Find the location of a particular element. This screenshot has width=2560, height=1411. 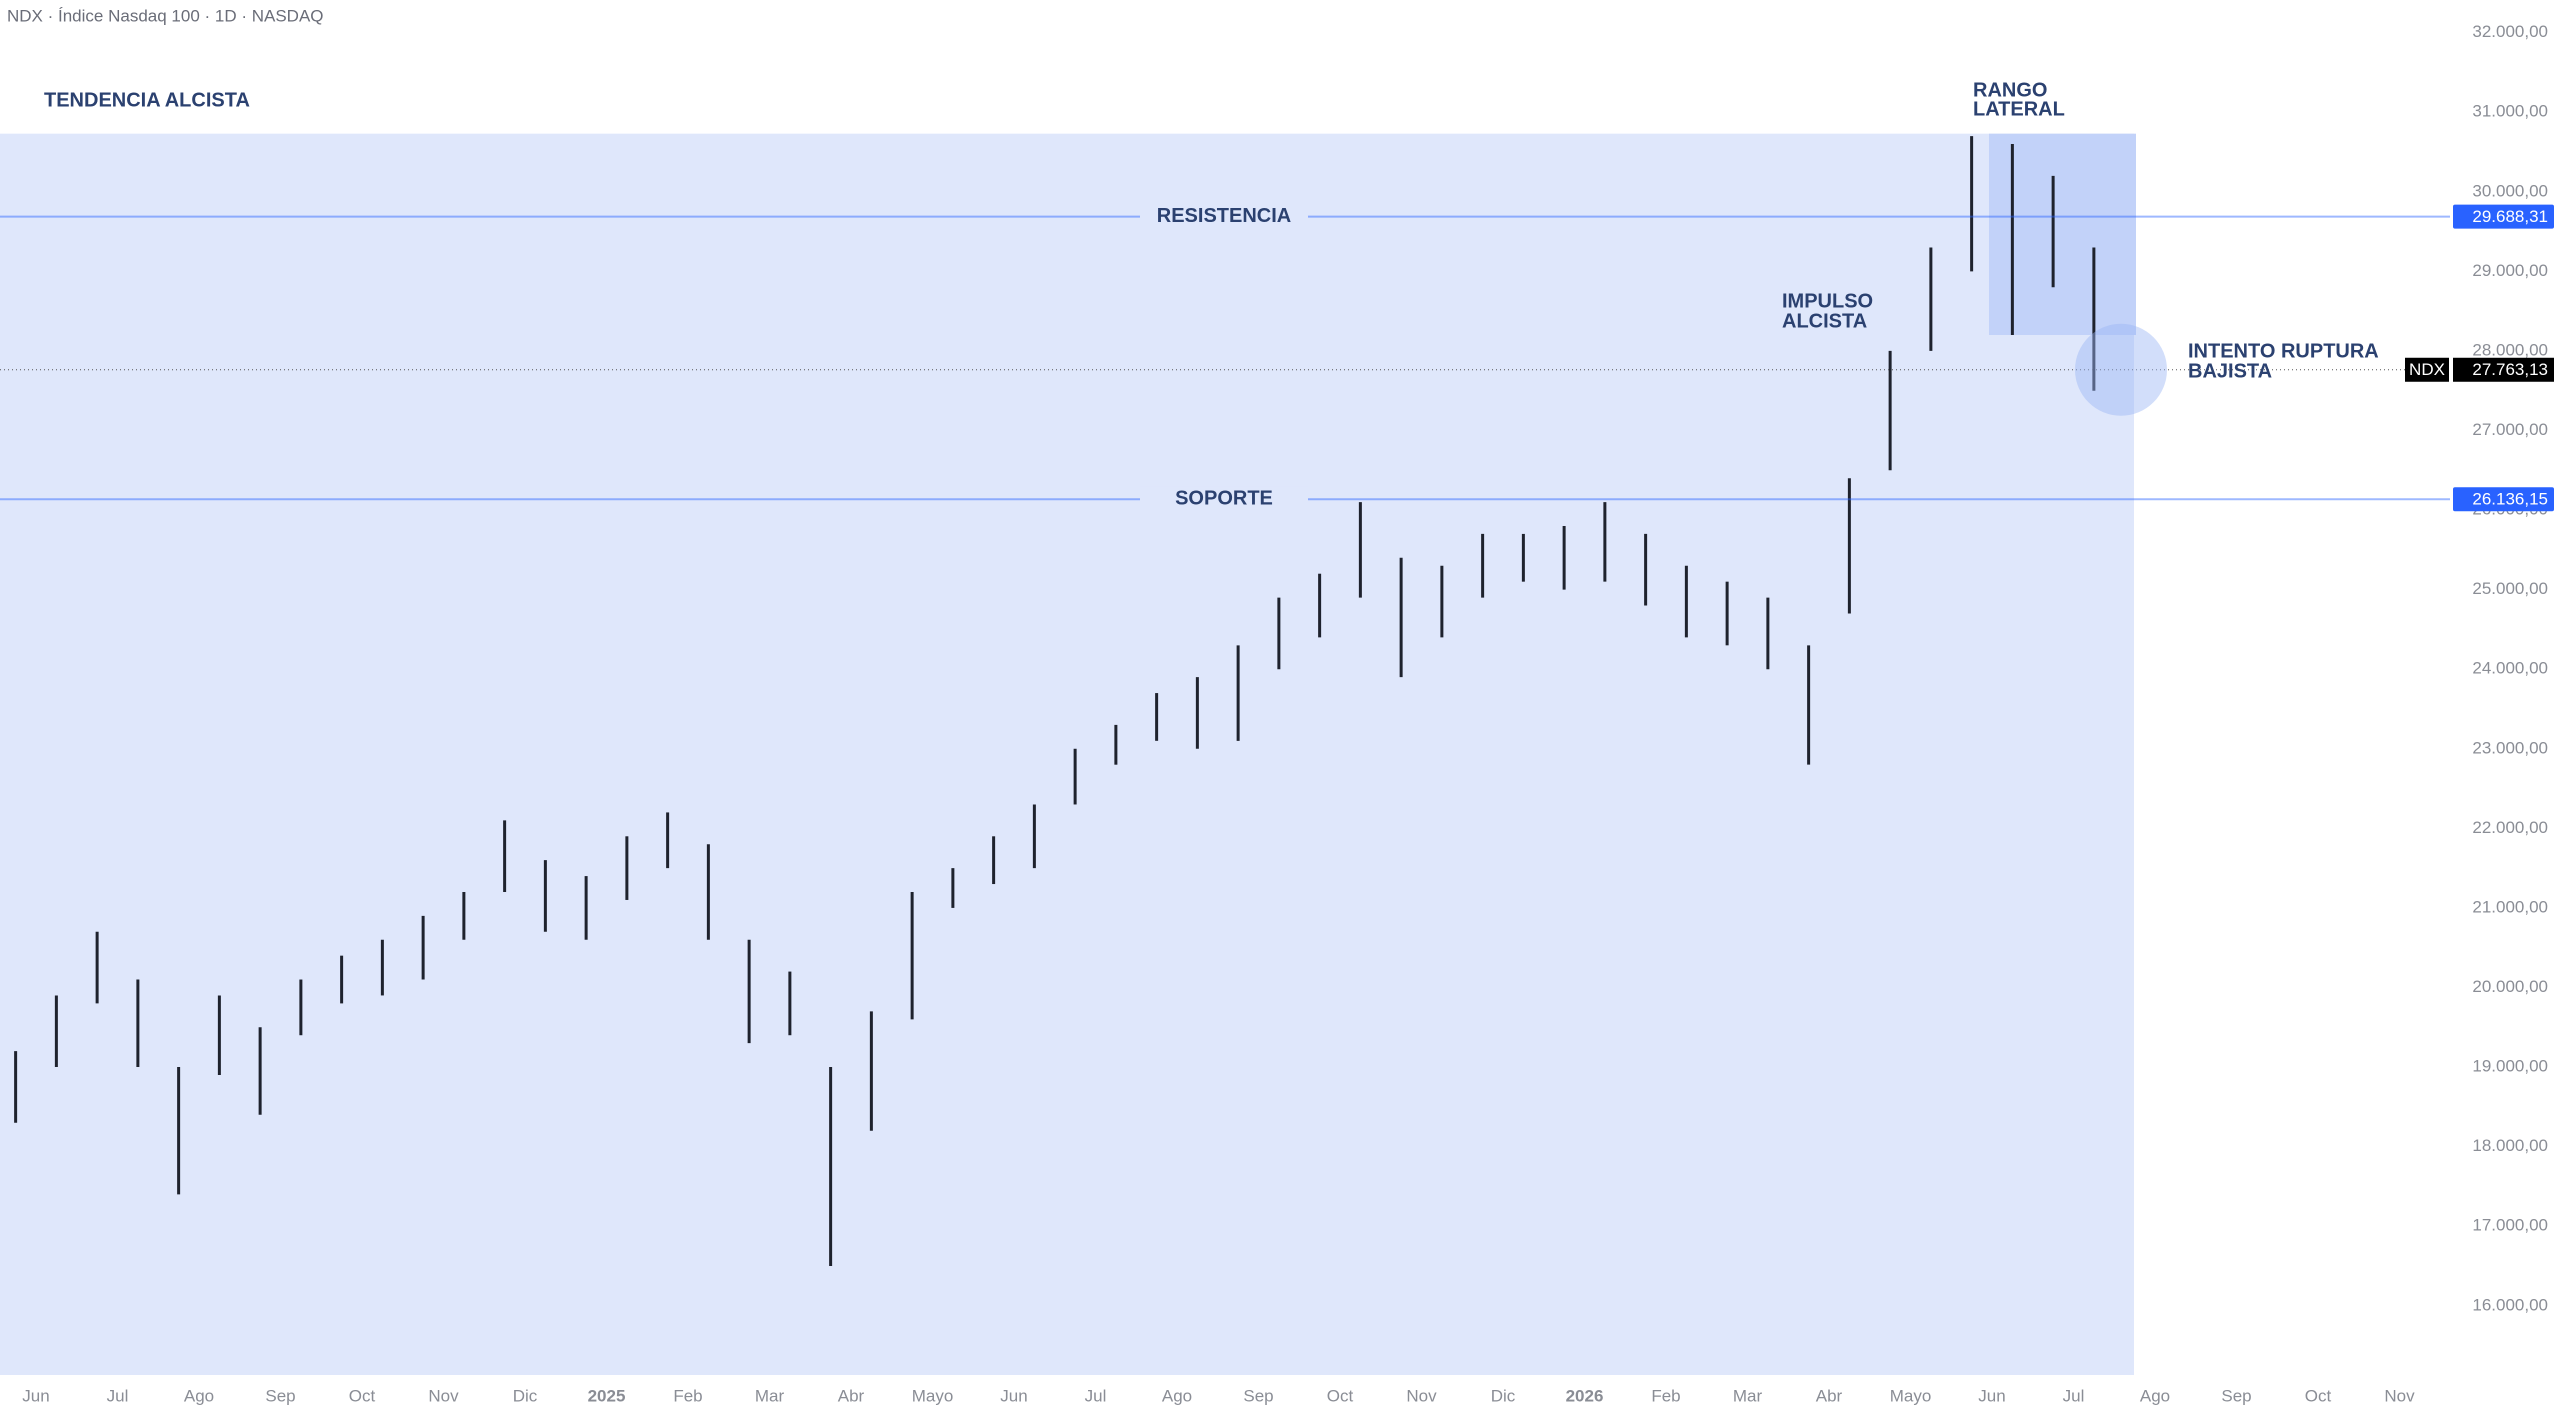

price-tag-text: 27.763,13 is located at coordinates (2510, 369).